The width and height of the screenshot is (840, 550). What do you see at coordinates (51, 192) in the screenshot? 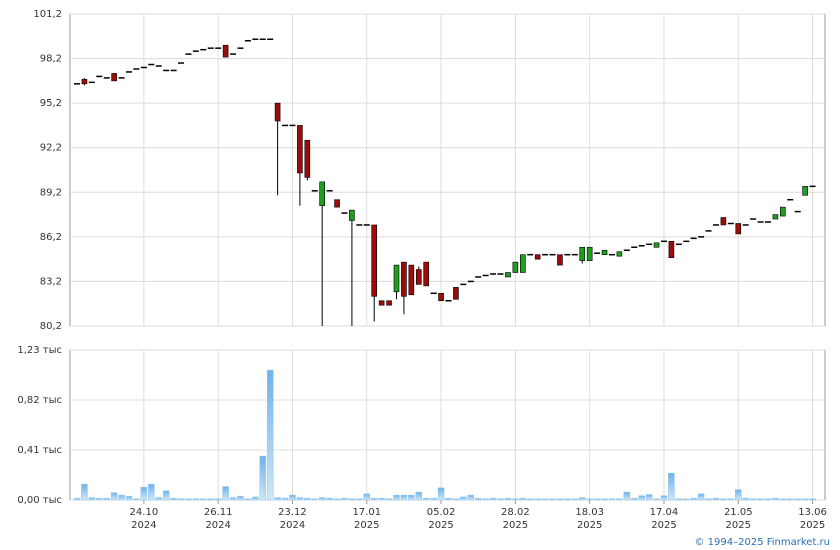
I see `y-tick-label: 89,2` at bounding box center [51, 192].